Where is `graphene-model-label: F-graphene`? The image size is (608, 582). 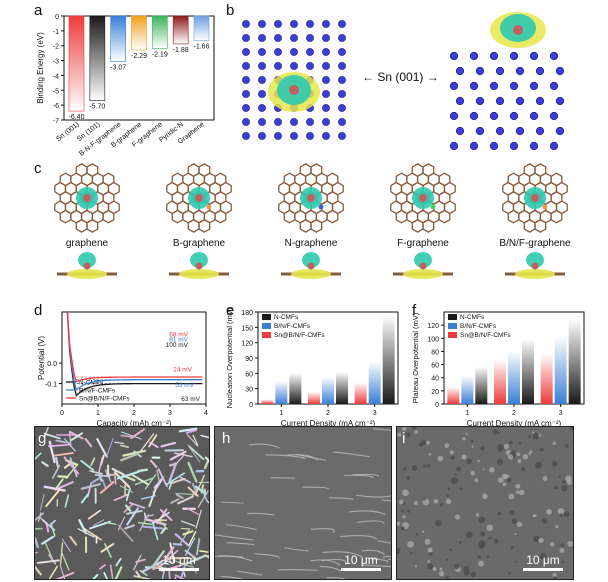
graphene-model-label: F-graphene is located at coordinates (423, 243).